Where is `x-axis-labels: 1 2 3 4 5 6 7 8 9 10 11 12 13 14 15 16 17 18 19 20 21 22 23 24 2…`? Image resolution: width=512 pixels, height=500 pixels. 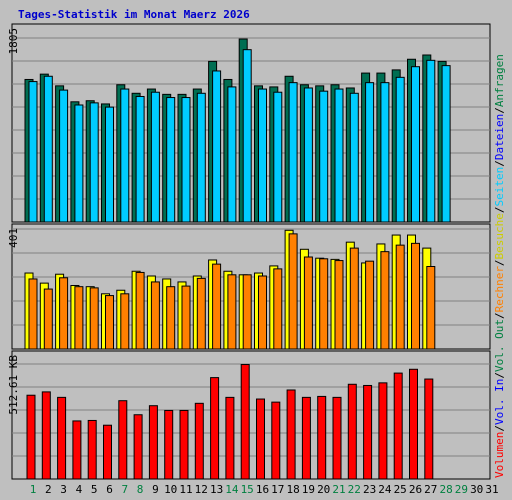
x-axis-labels: 1 2 3 4 5 6 7 8 9 10 11 12 13 14 15 16 17 18 19 20 21 22 23 24 2… is located at coordinates (264, 489).